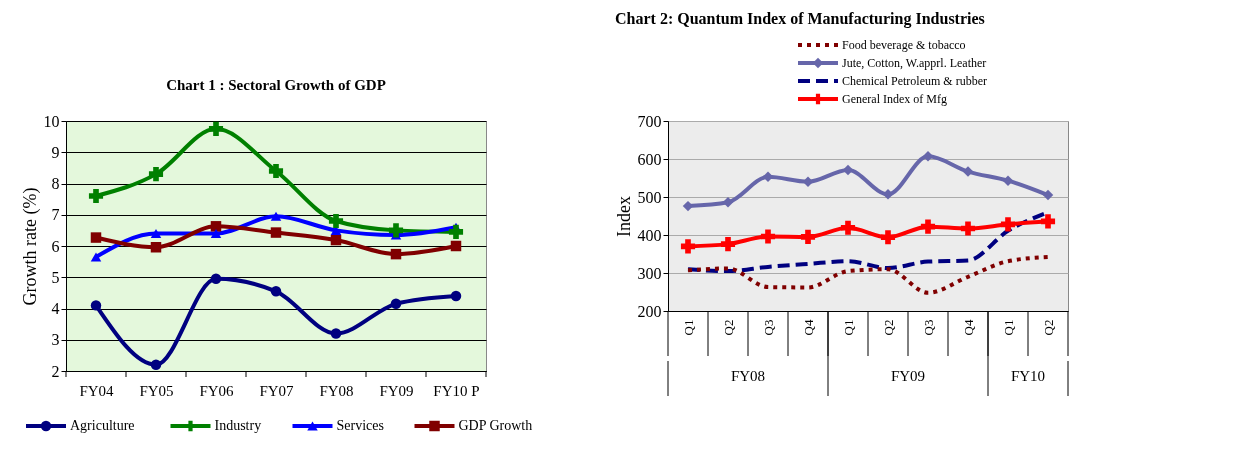  I want to click on y-tick-label: 6, so click(55, 246).